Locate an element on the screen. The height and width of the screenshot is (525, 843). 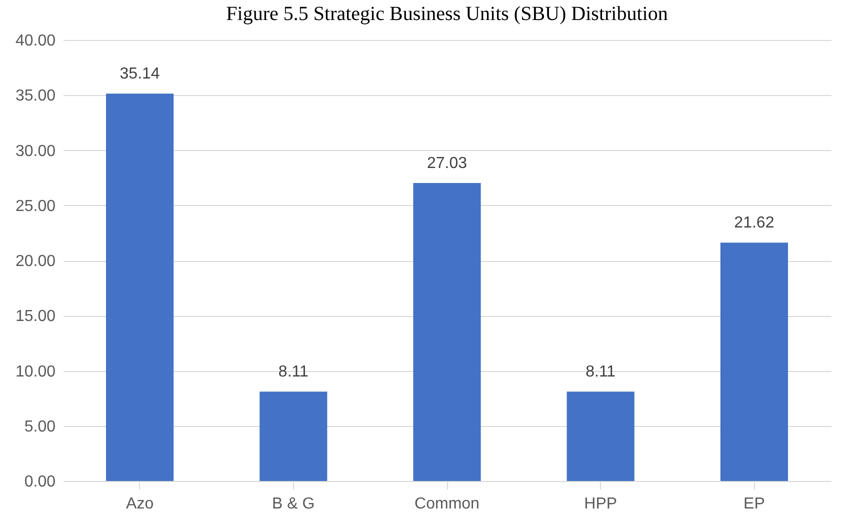
y-tick-label: 15.00 is located at coordinates (35, 317).